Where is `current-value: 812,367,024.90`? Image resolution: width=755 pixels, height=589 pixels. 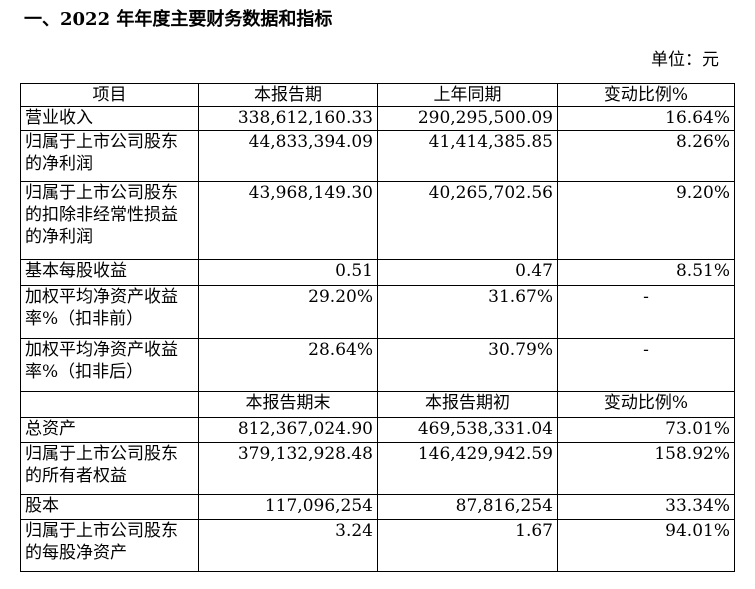 current-value: 812,367,024.90 is located at coordinates (288, 430).